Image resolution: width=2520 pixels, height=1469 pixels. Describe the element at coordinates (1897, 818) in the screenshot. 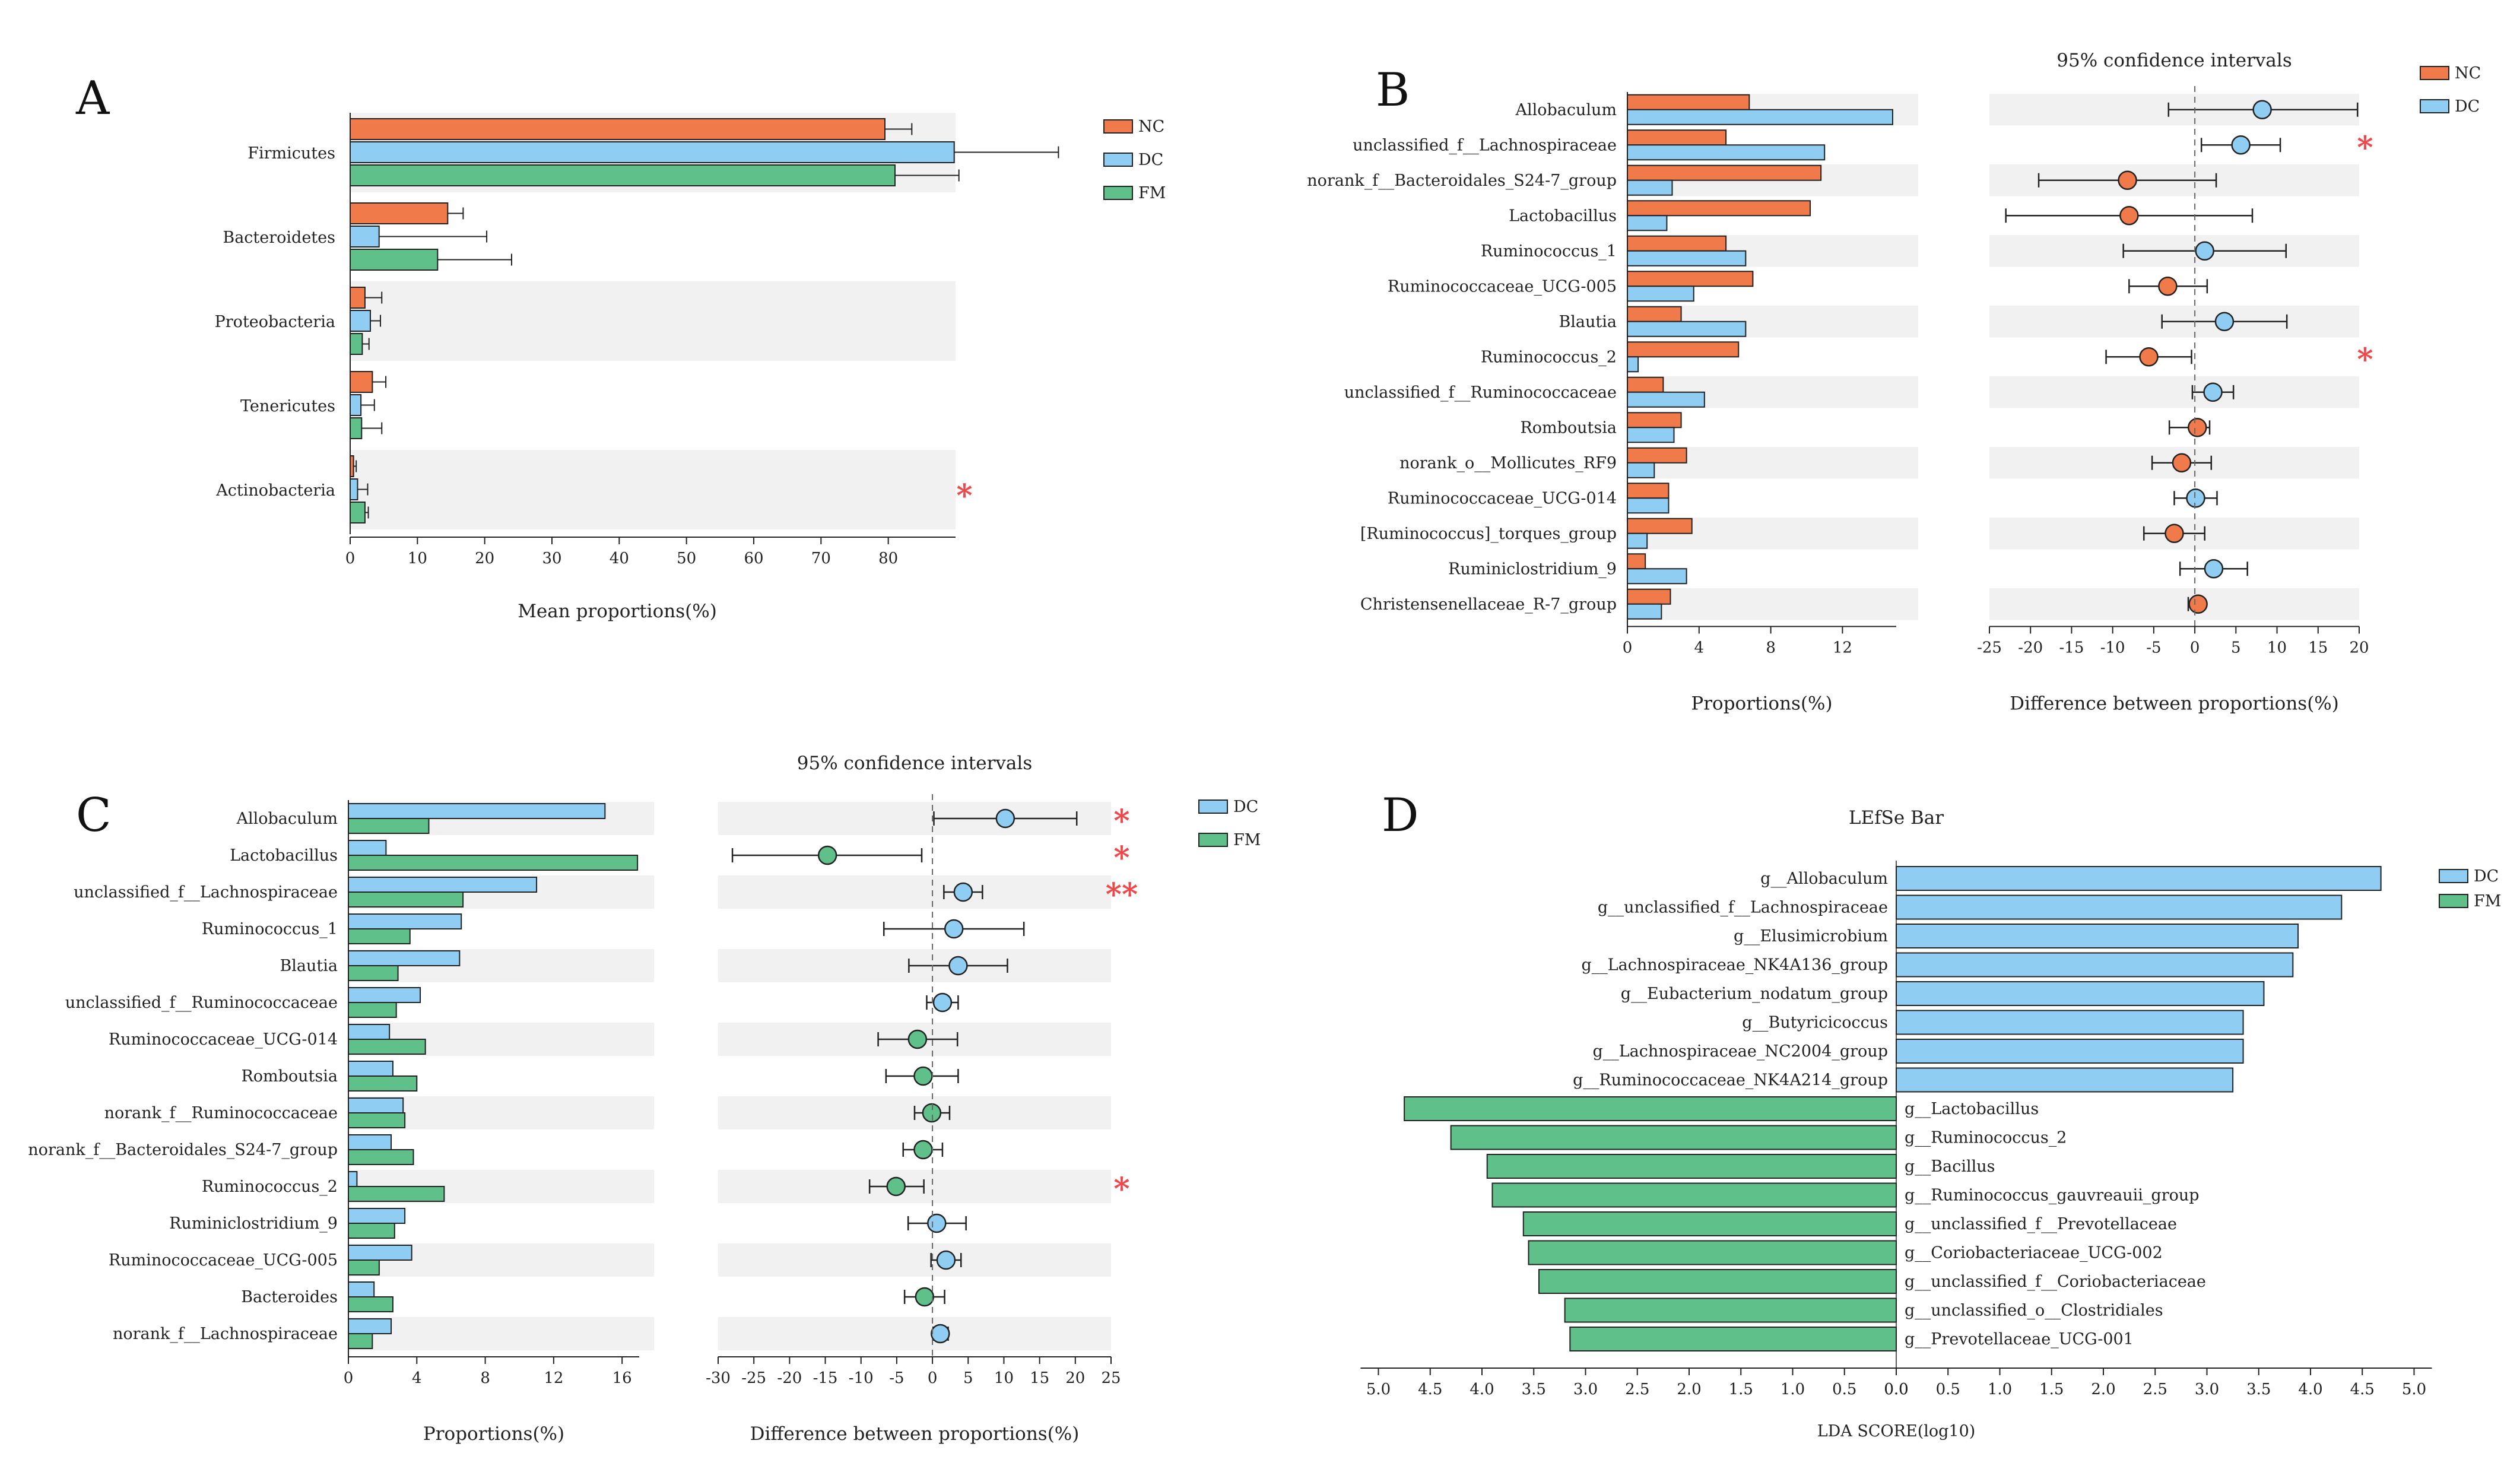

I see `chart-title: LEfSe Bar` at that location.